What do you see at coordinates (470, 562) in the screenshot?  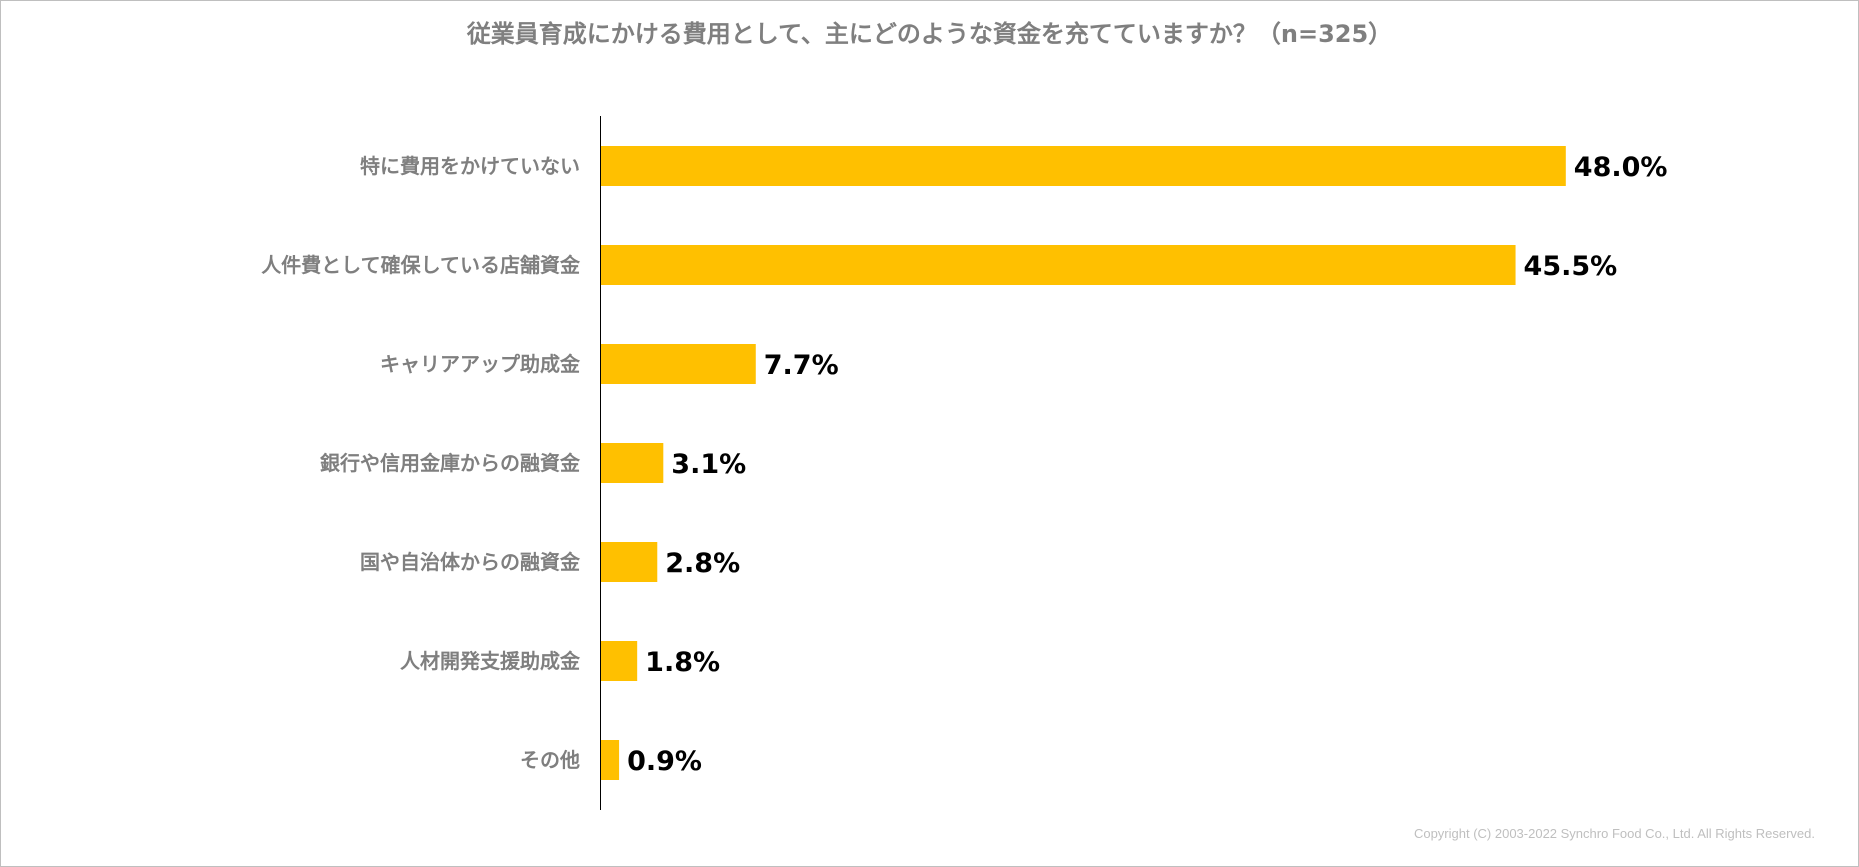 I see `category-label: 国や自治体からの融資金` at bounding box center [470, 562].